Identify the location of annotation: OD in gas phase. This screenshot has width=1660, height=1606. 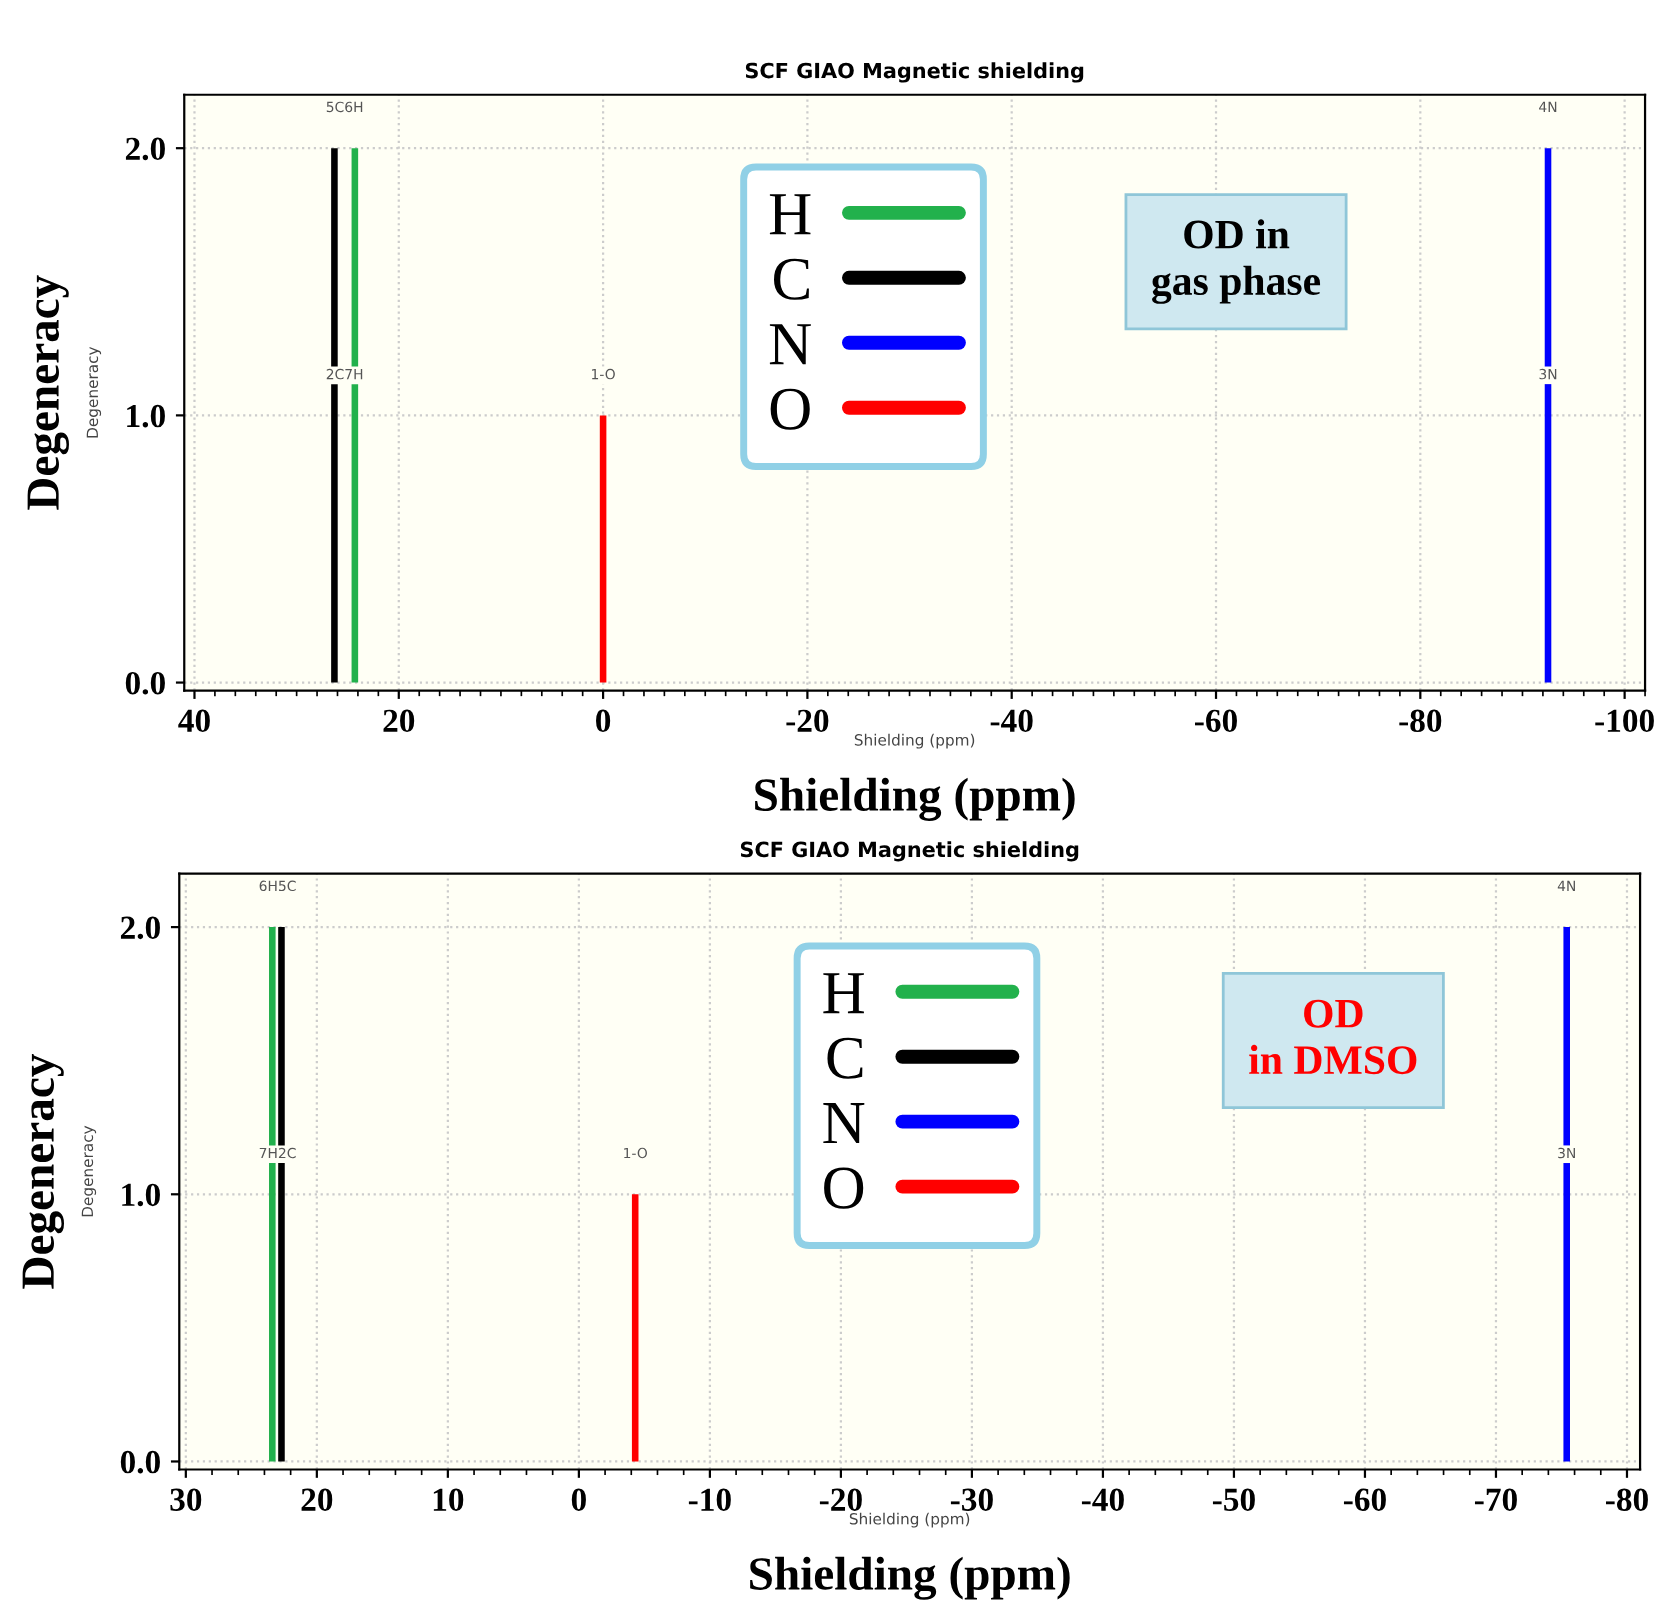
(1236, 261).